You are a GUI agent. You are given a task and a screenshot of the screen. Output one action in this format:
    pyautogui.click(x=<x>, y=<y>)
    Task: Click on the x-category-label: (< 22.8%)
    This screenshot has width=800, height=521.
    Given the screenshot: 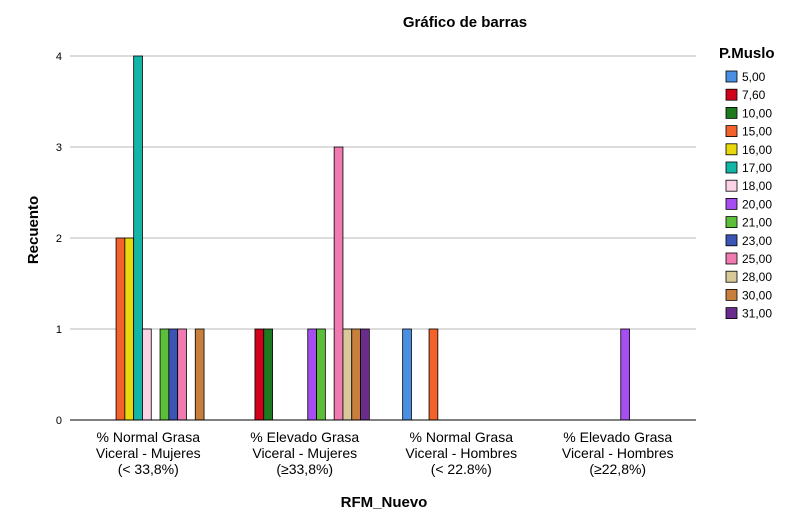 What is the action you would take?
    pyautogui.click(x=461, y=469)
    